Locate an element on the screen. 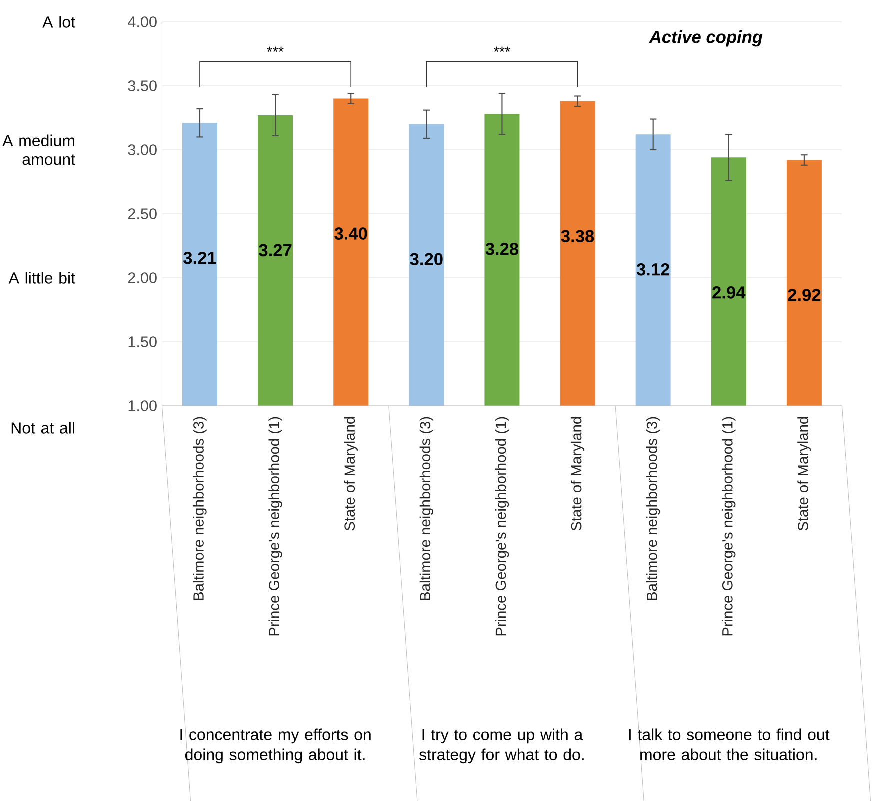  data-label: 3.12 is located at coordinates (653, 269).